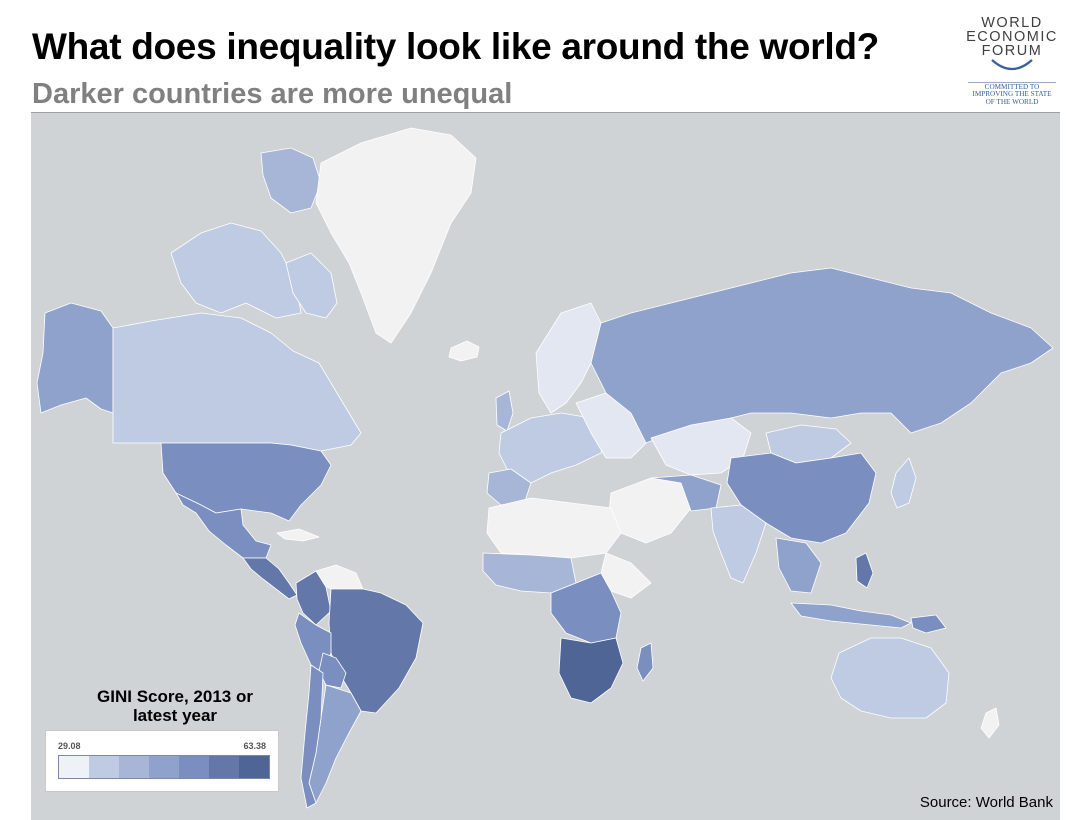  Describe the element at coordinates (1012, 51) in the screenshot. I see `logo-line-forum: FORUM` at that location.